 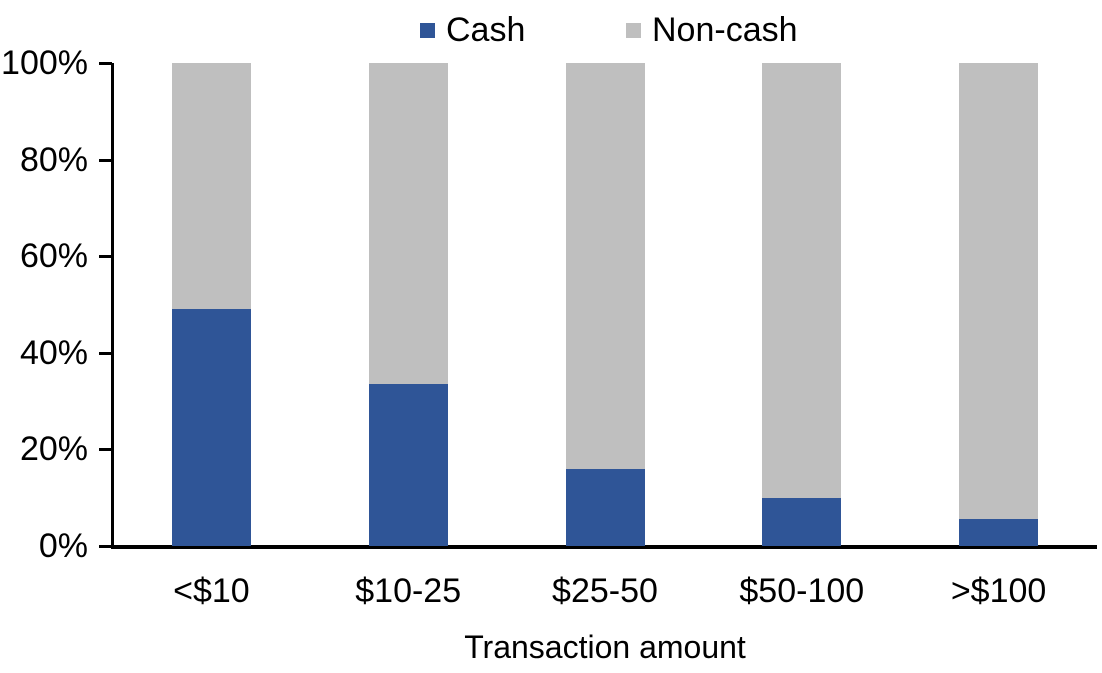 I want to click on legend-item-cash: Cash, so click(x=472, y=30).